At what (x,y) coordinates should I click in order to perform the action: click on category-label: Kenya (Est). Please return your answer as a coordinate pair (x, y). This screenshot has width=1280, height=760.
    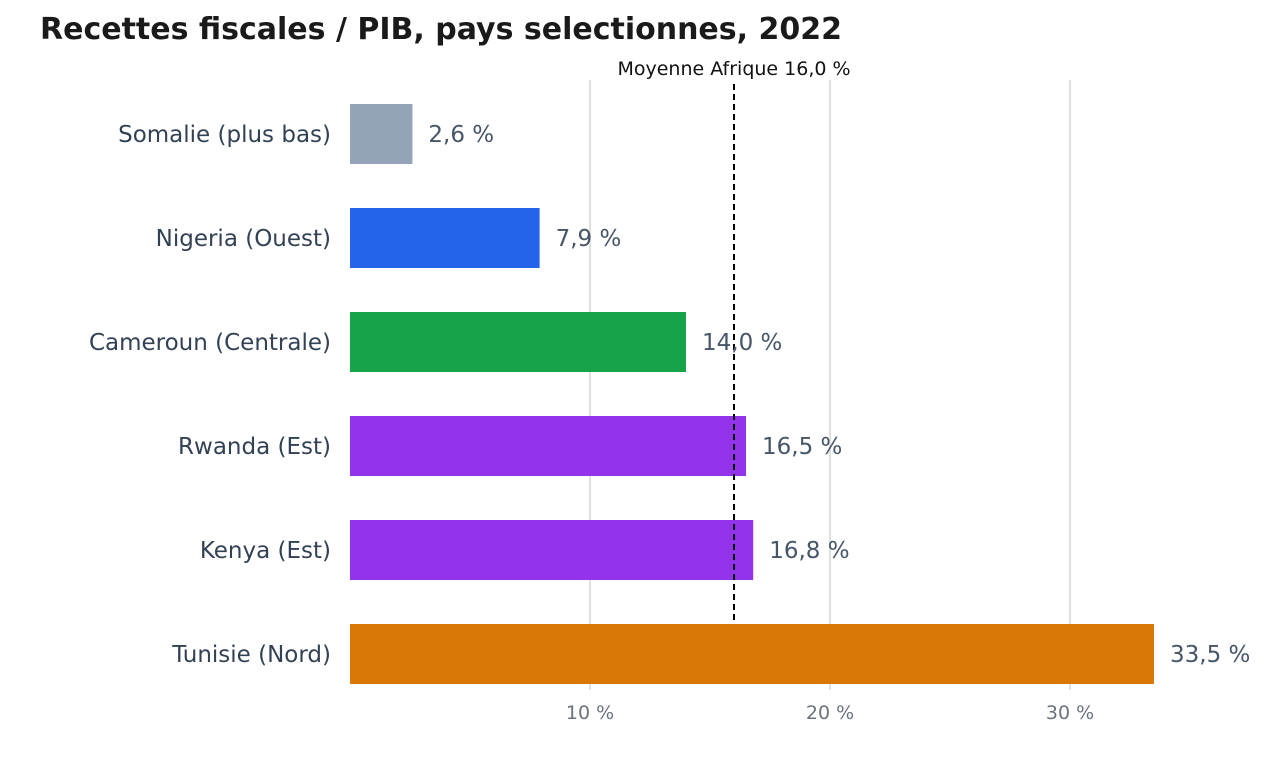
    Looking at the image, I should click on (265, 551).